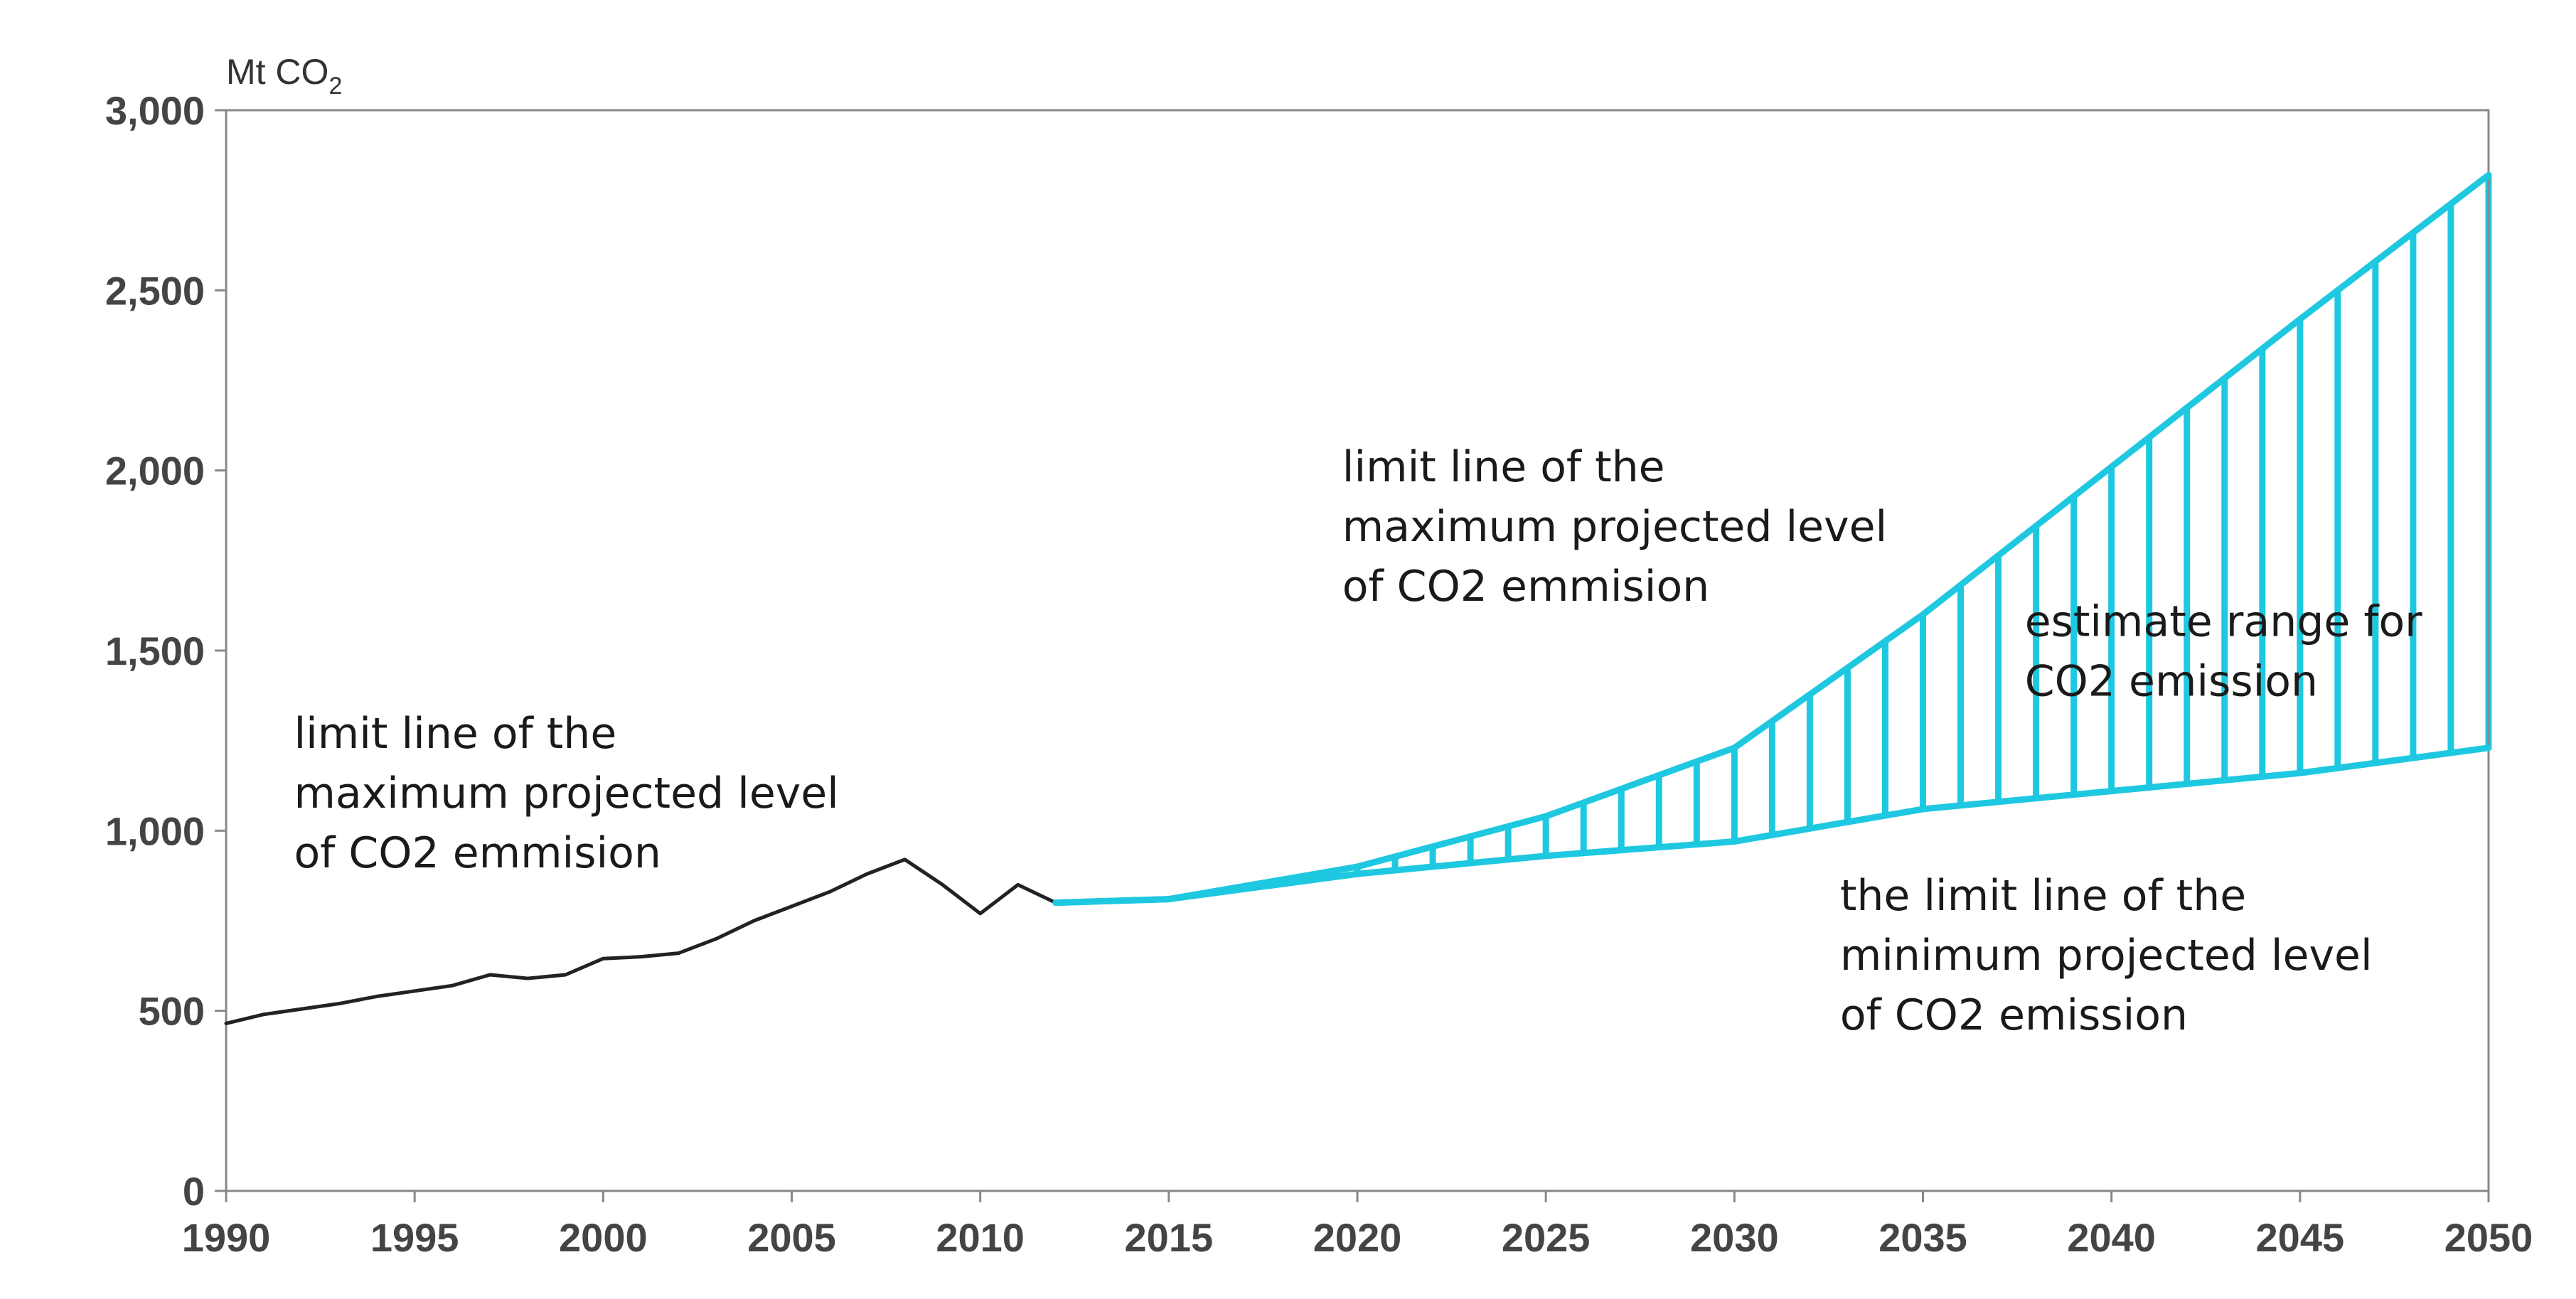  Describe the element at coordinates (2223, 652) in the screenshot. I see `annotation-3: estimate range for CO2 emission` at that location.